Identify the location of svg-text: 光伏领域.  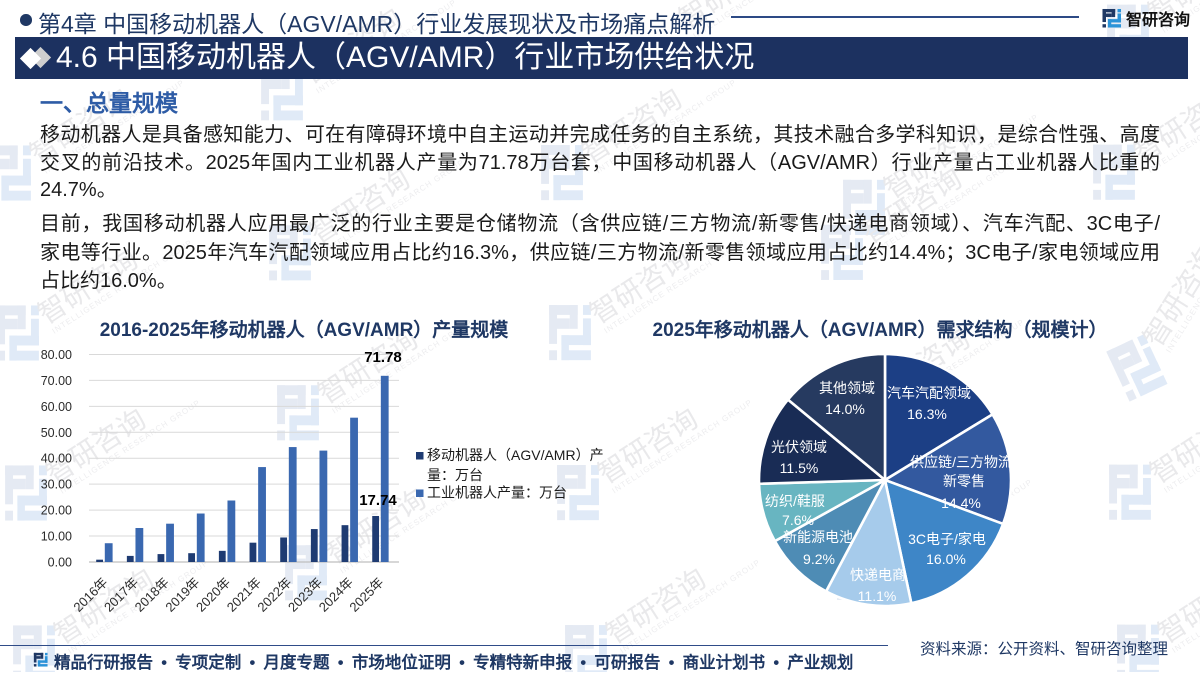
(799, 447).